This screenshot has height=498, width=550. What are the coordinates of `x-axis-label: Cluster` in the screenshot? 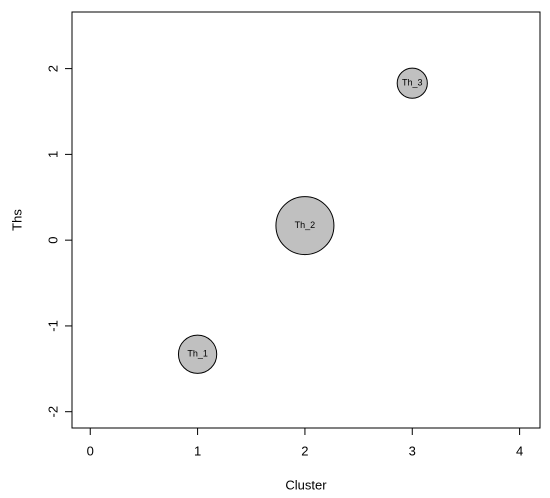 It's located at (306, 484).